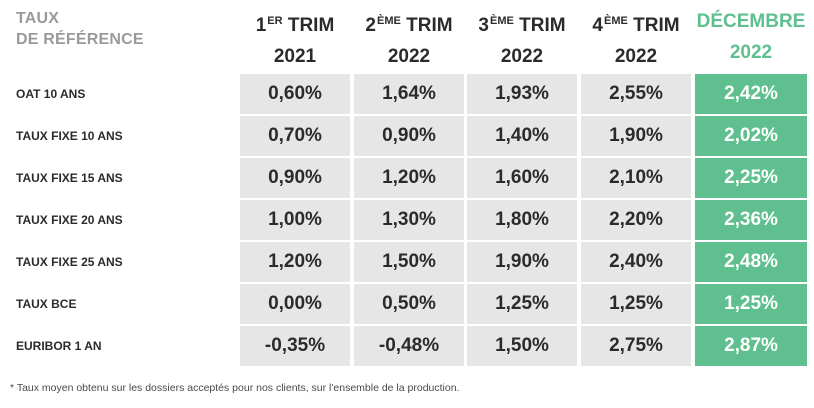 Image resolution: width=814 pixels, height=408 pixels. Describe the element at coordinates (483, 25) in the screenshot. I see `column-header-ordinal: 3` at that location.